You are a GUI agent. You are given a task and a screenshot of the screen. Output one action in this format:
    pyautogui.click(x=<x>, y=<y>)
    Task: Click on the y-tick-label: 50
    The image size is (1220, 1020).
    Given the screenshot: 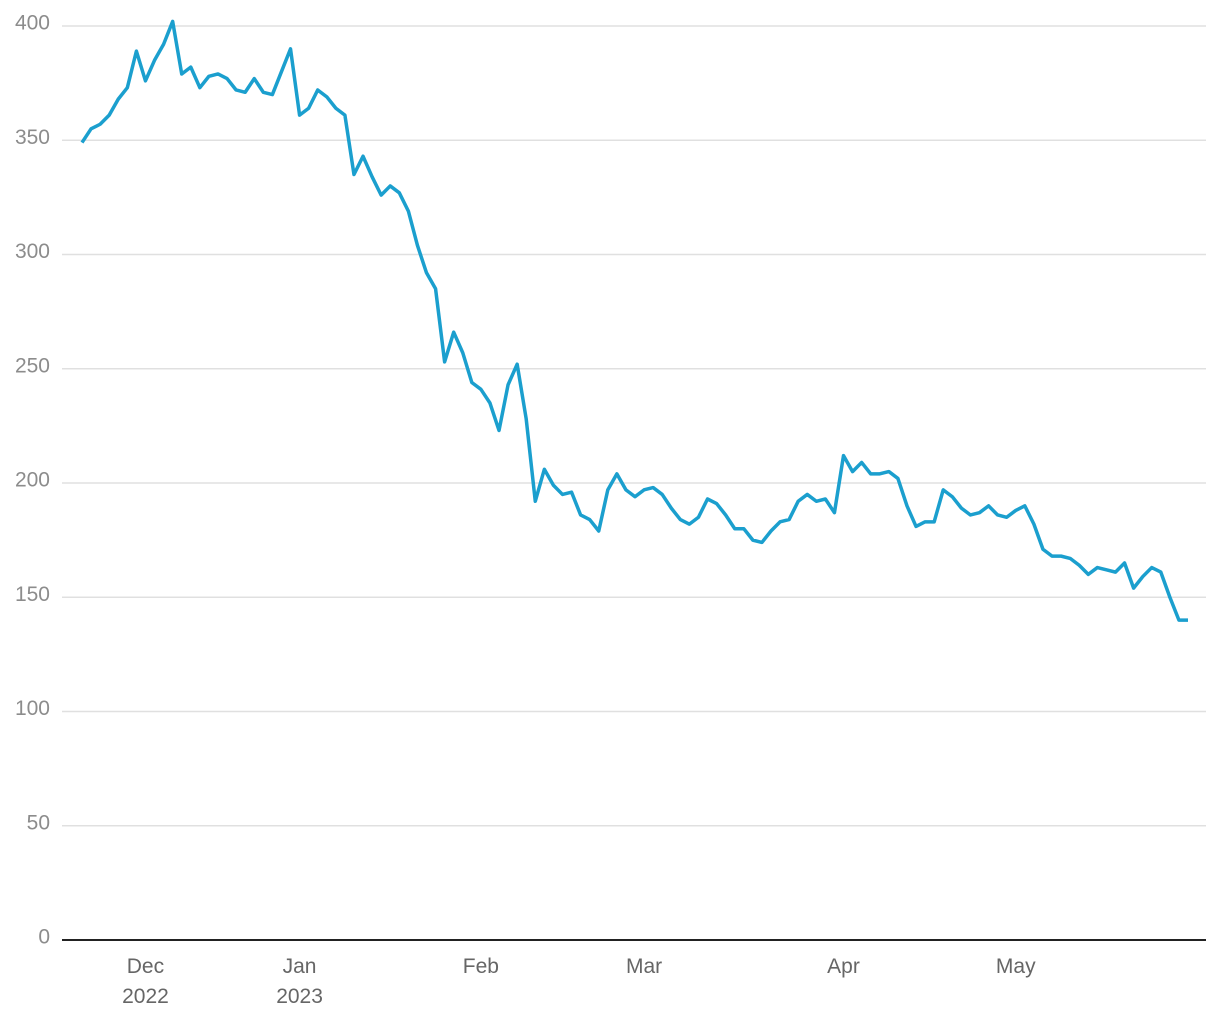 What is the action you would take?
    pyautogui.click(x=38, y=822)
    